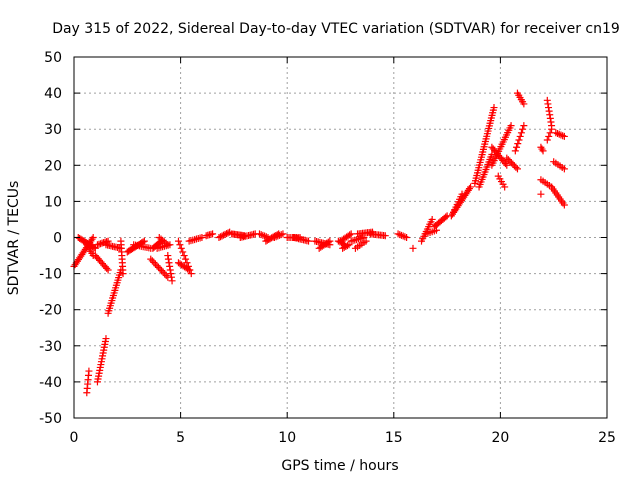 This screenshot has height=480, width=640. What do you see at coordinates (14, 238) in the screenshot?
I see `y-axis-title: SDTVAR / TECUs` at bounding box center [14, 238].